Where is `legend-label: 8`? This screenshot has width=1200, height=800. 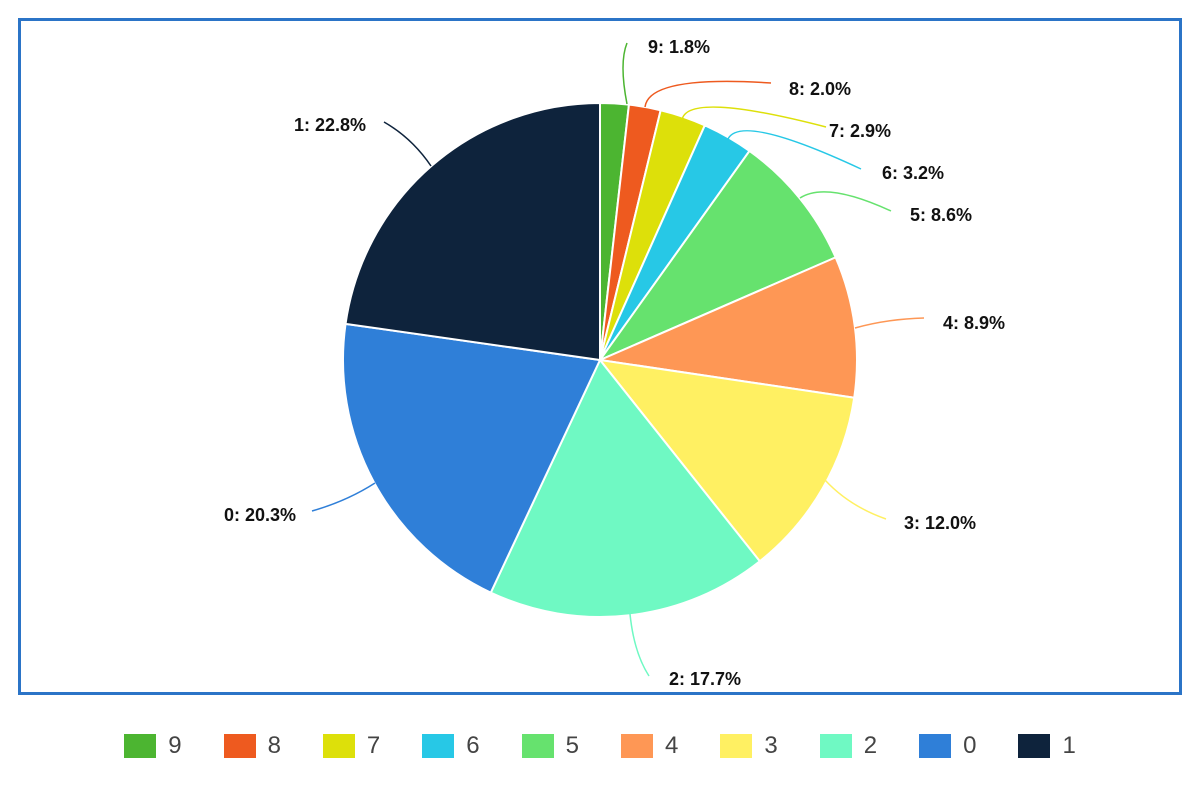 legend-label: 8 is located at coordinates (274, 745).